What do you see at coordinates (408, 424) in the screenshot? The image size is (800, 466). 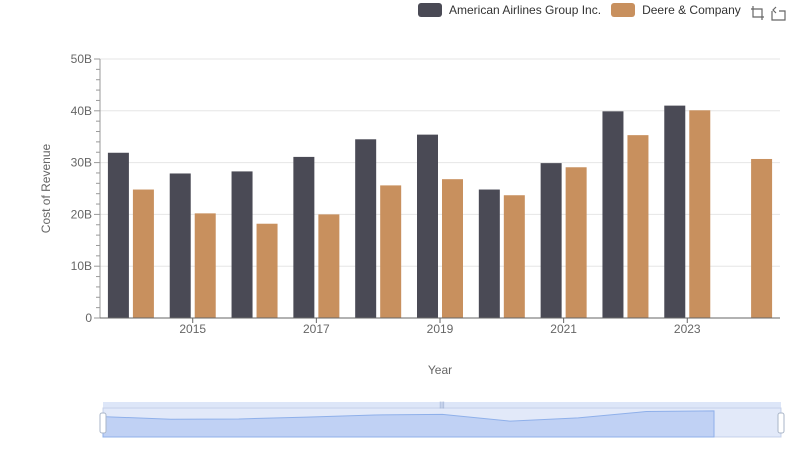 I see `data-zoom-preview-area` at bounding box center [408, 424].